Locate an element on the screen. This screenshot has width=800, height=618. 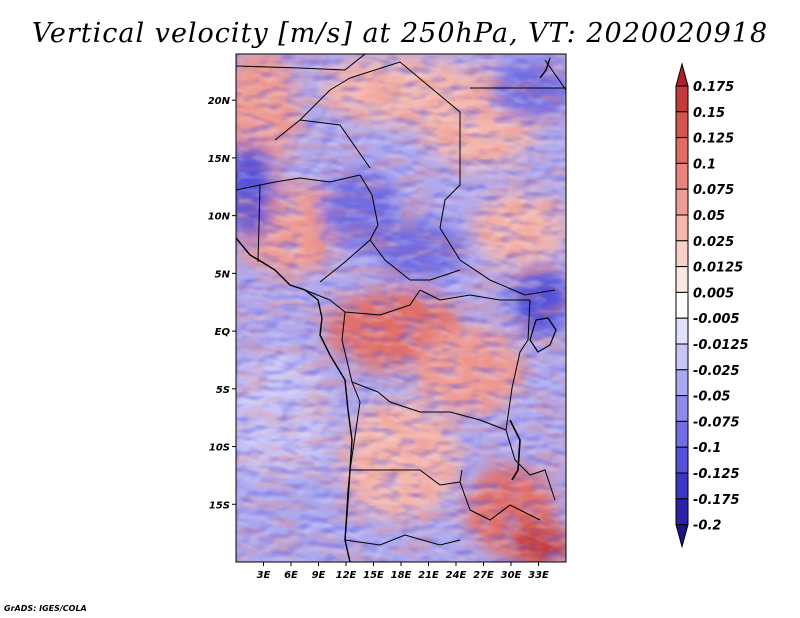
colorbar-label: 0.125 is located at coordinates (713, 139).